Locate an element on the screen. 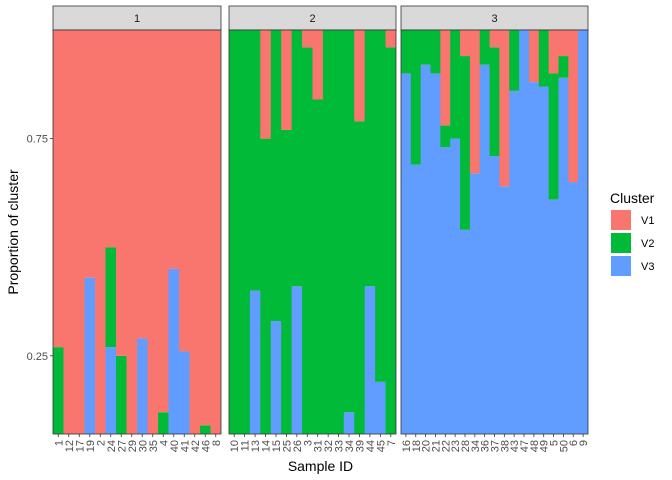 The image size is (672, 480). x-tick-label: 50 is located at coordinates (564, 446).